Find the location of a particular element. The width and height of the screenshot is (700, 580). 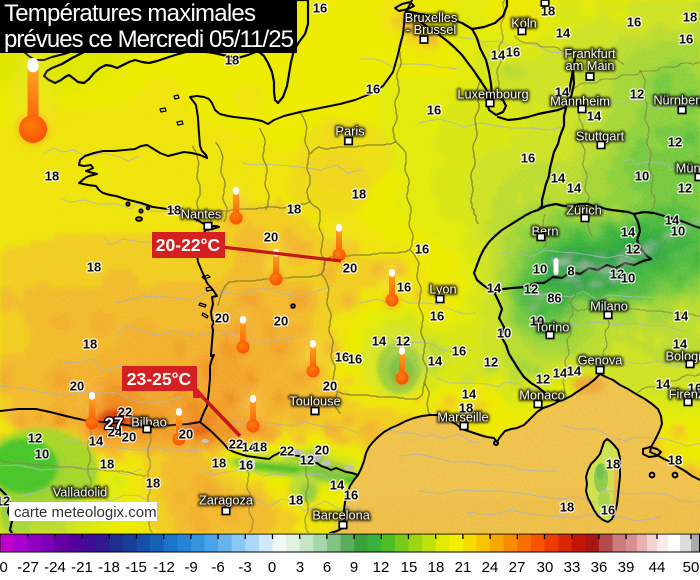

svg-text: Milano is located at coordinates (609, 306).